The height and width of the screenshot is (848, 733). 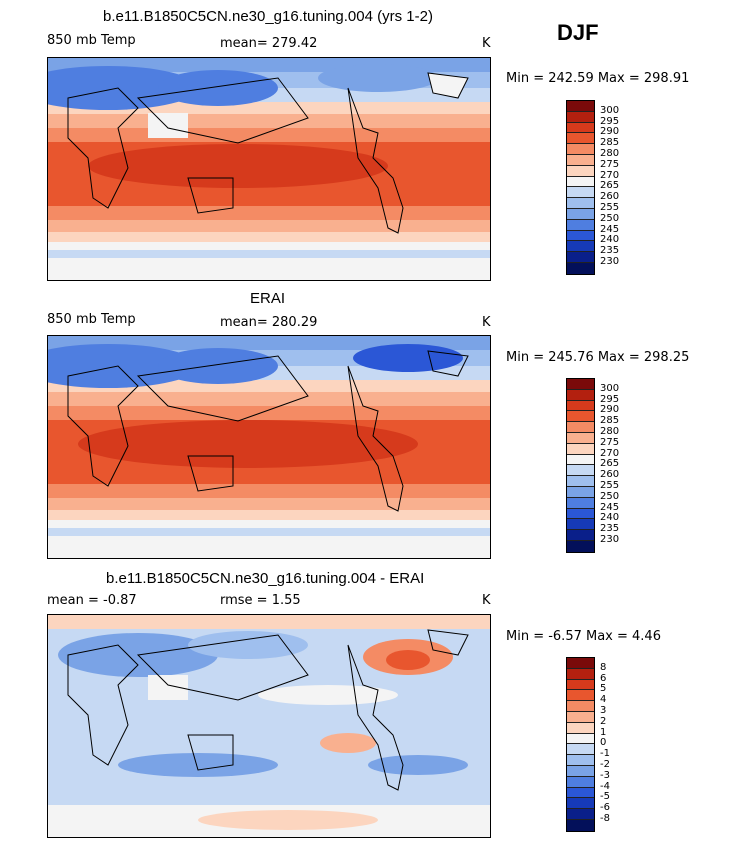 I want to click on panel3-units: K, so click(x=486, y=600).